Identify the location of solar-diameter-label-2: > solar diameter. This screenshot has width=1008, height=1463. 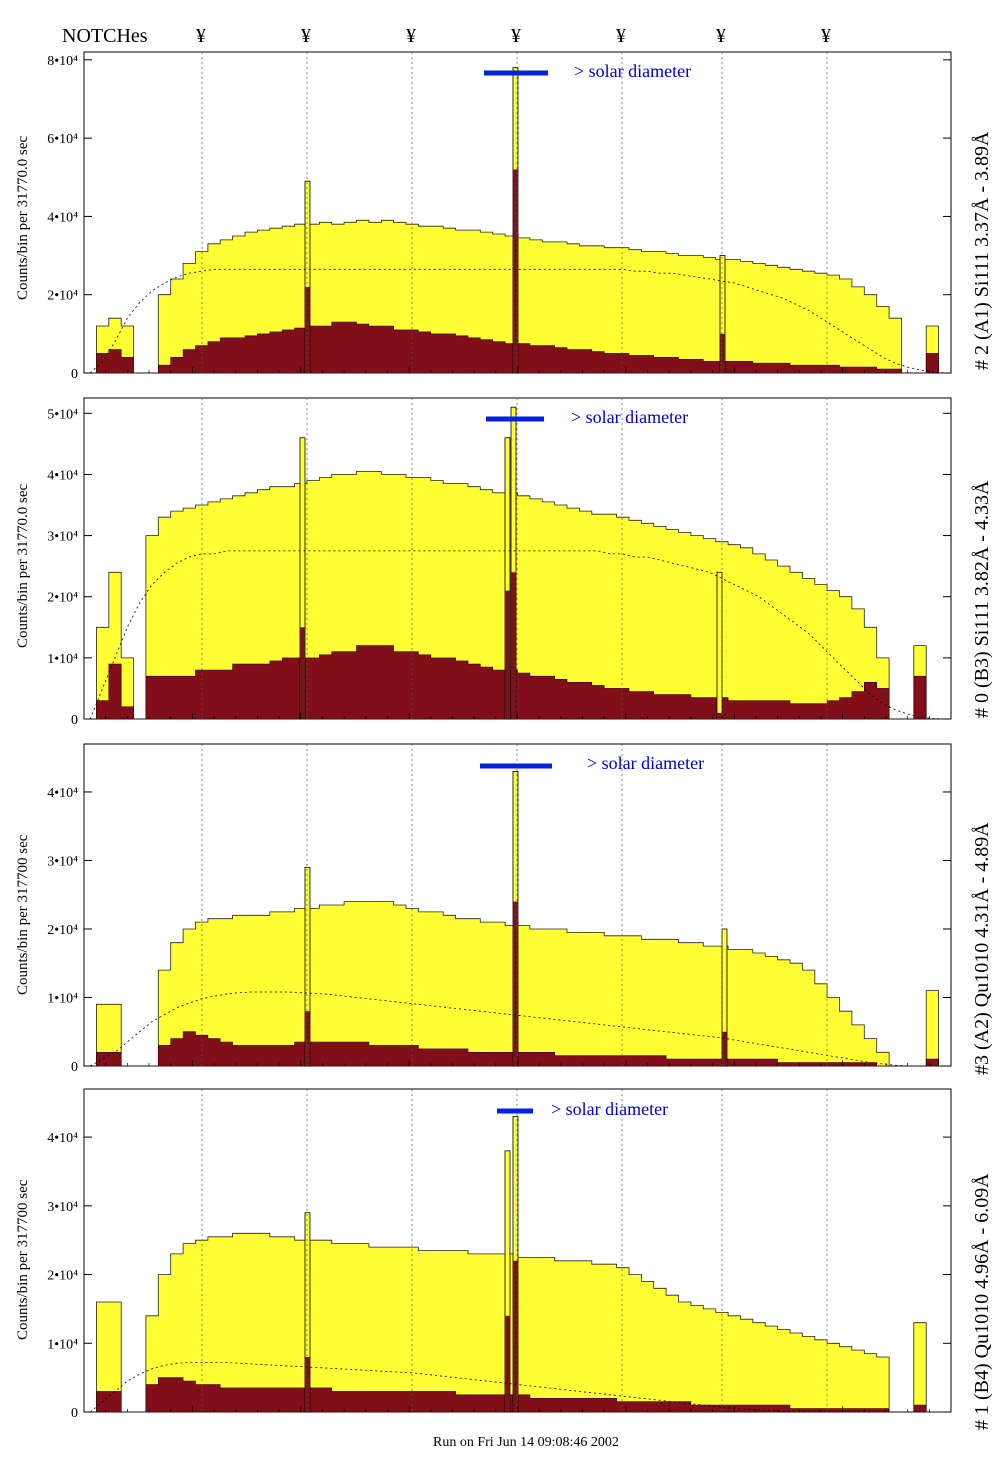
(645, 763).